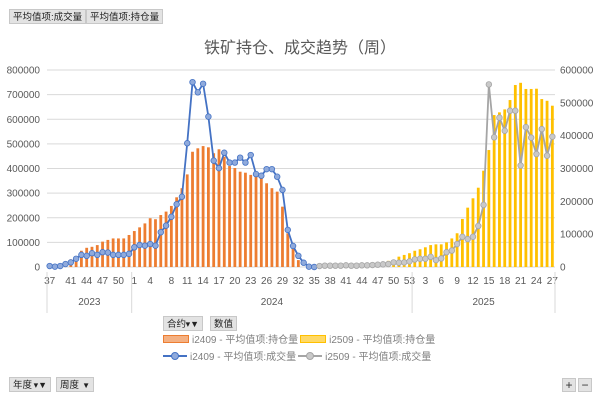 Image resolution: width=600 pixels, height=400 pixels. What do you see at coordinates (310, 355) in the screenshot?
I see `legend-line-marker` at bounding box center [310, 355].